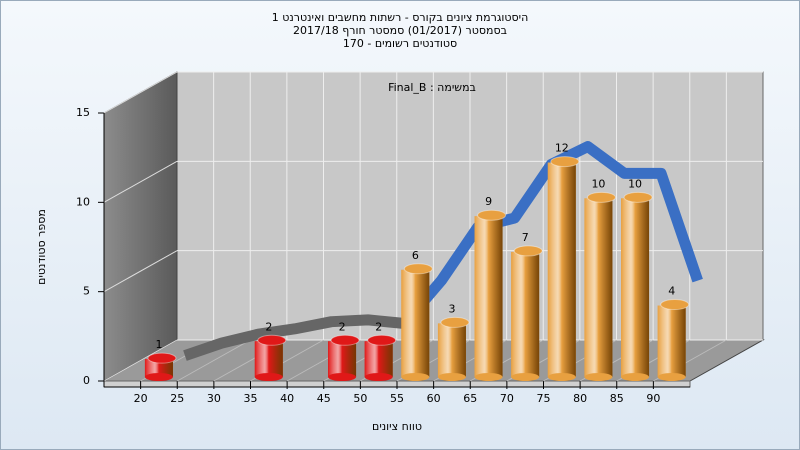 The height and width of the screenshot is (450, 800). Describe the element at coordinates (653, 398) in the screenshot. I see `x-tick-label: 90` at that location.